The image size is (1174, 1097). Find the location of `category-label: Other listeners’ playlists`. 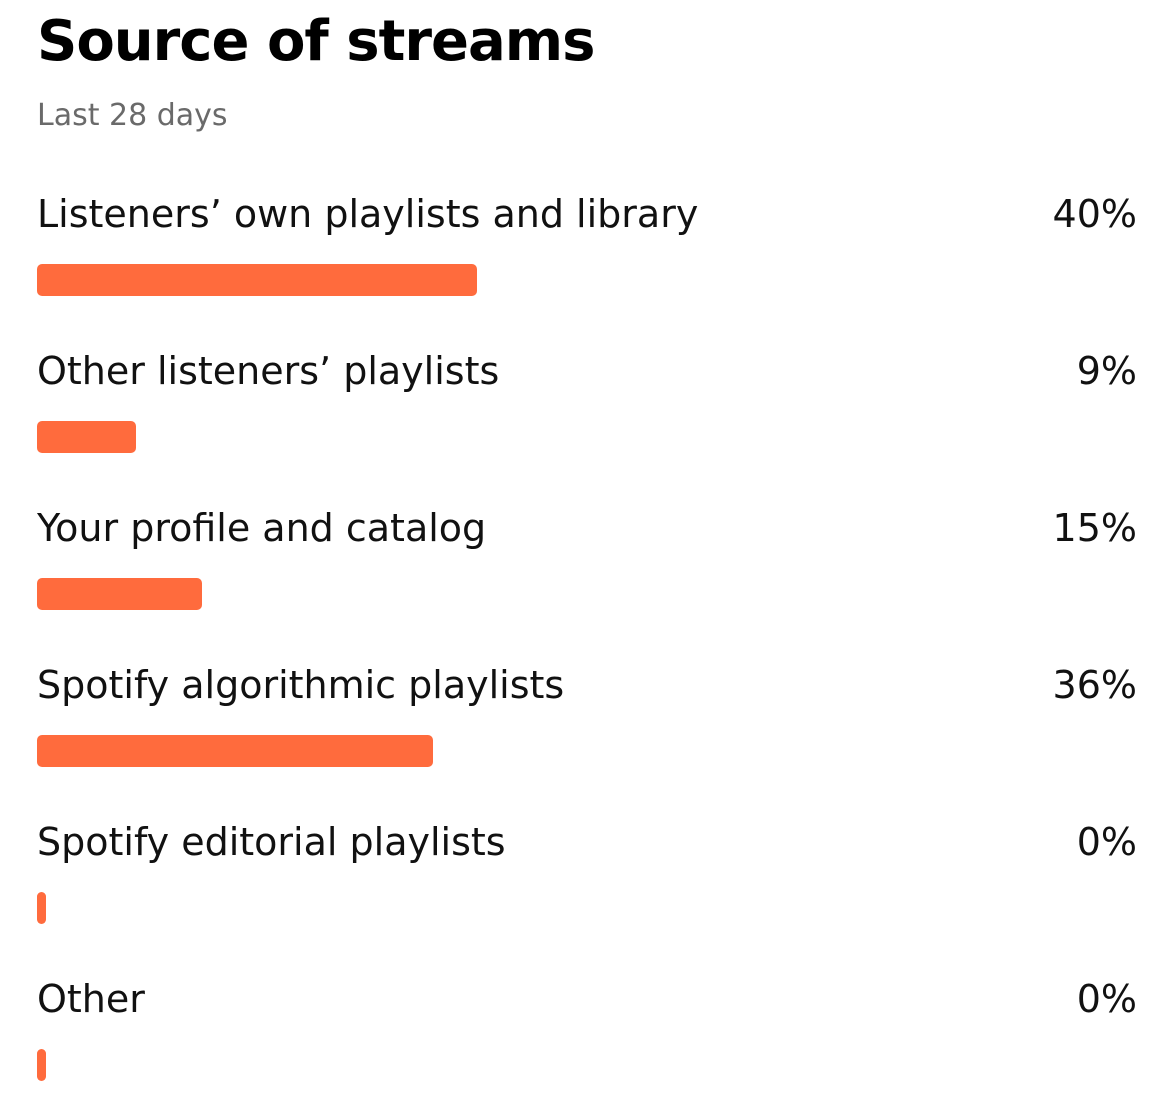

category-label: Other listeners’ playlists is located at coordinates (268, 371).